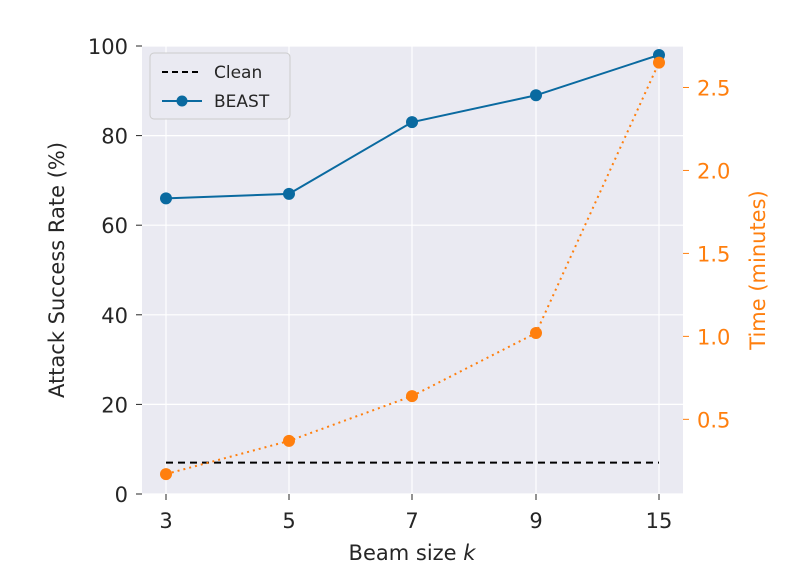  I want to click on right-axis-title: Time (minutes), so click(758, 270).